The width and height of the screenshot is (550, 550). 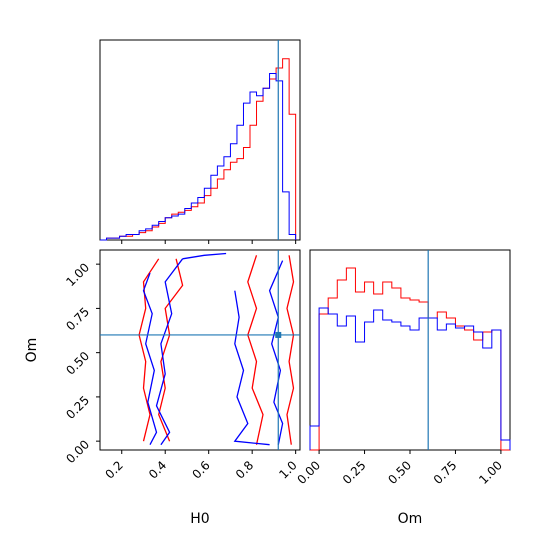 I want to click on h0-histogram-red-line, so click(x=198, y=149).